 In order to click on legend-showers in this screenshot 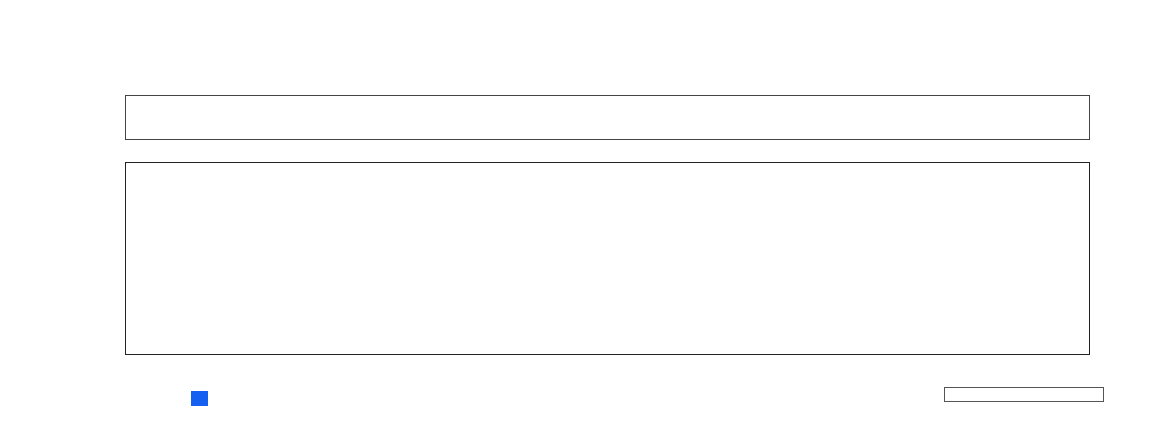, I will do `click(143, 422)`.